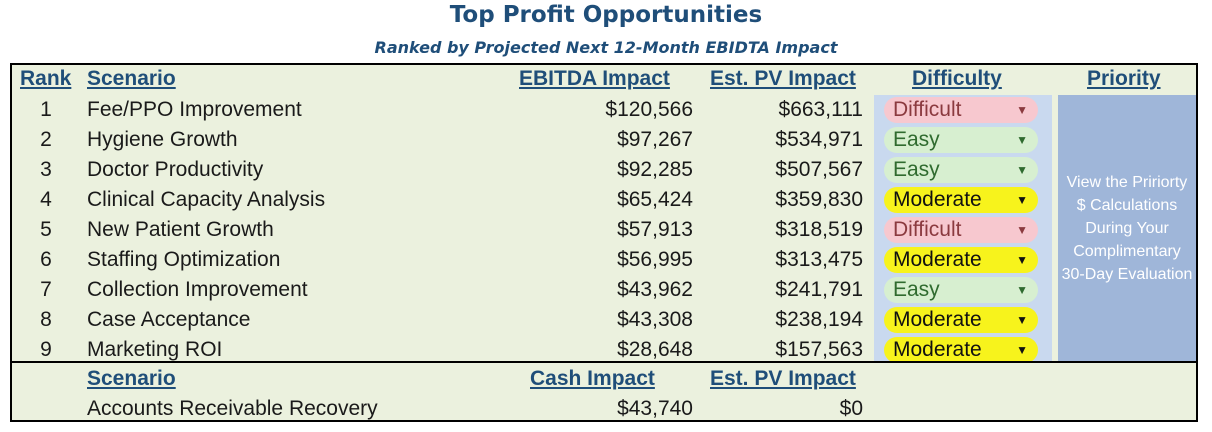  What do you see at coordinates (46, 199) in the screenshot?
I see `row-rank: 4` at bounding box center [46, 199].